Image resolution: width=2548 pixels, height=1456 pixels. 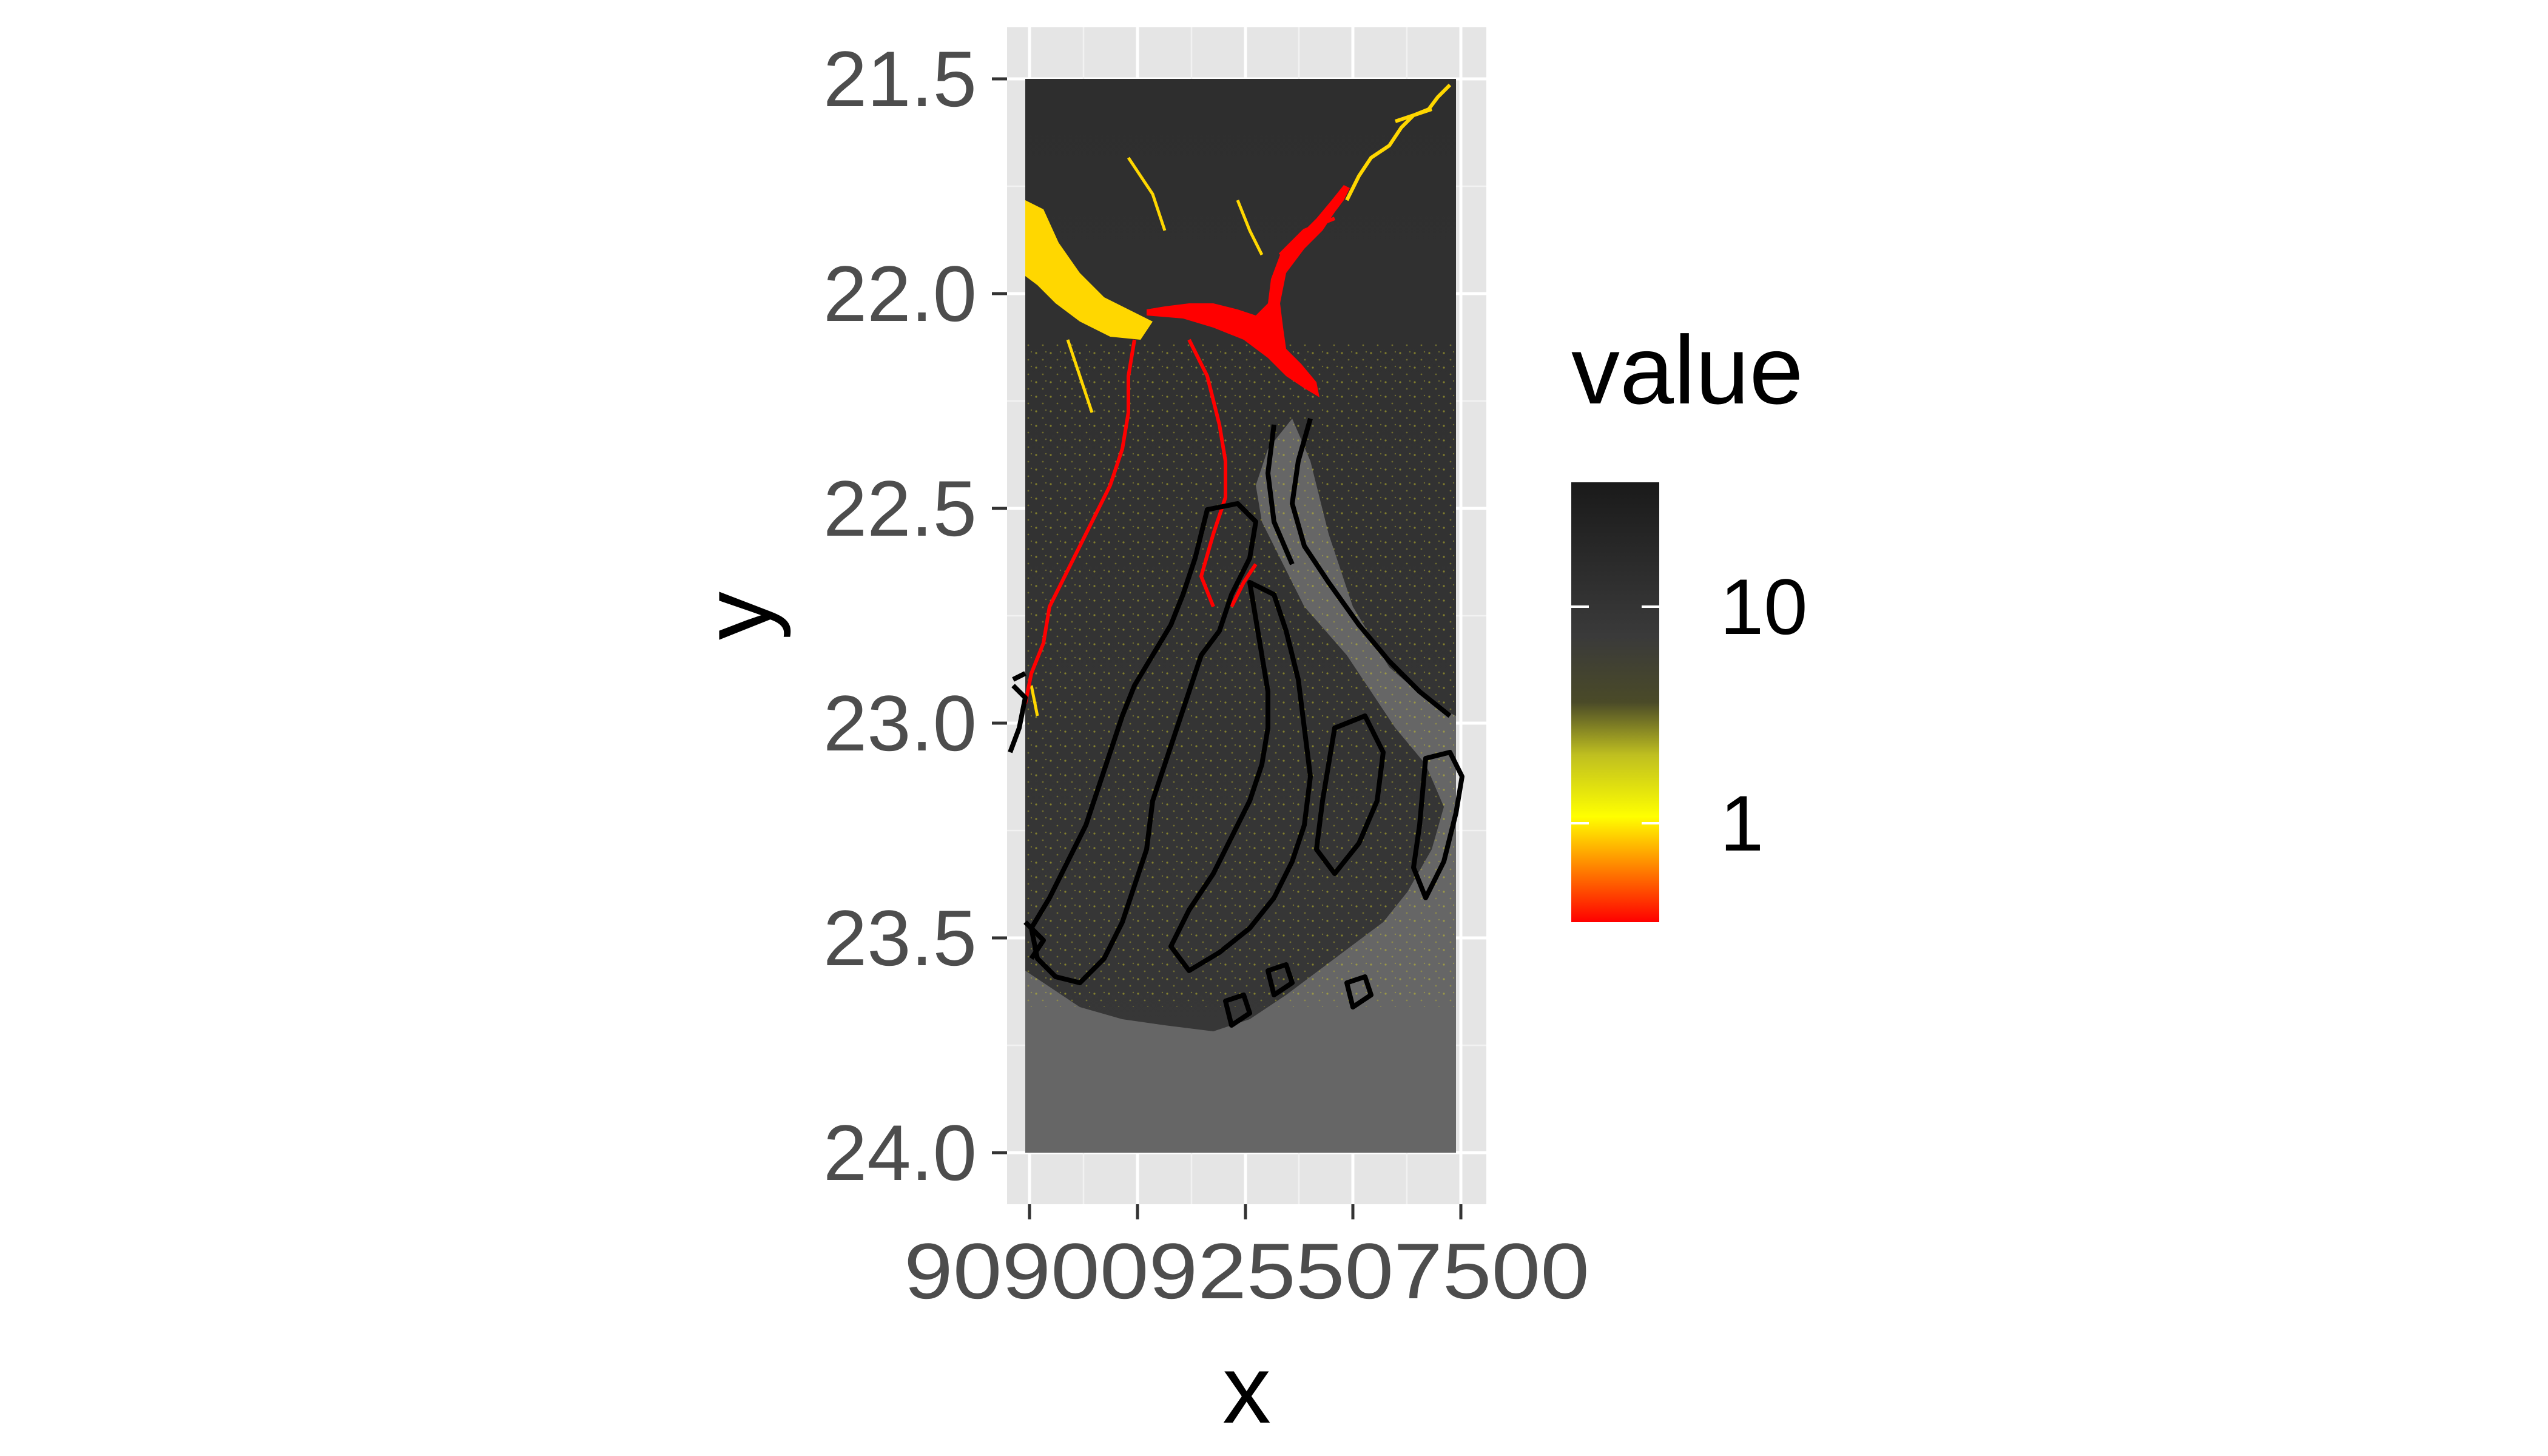 I want to click on legend: value 10 1, so click(x=1689, y=618).